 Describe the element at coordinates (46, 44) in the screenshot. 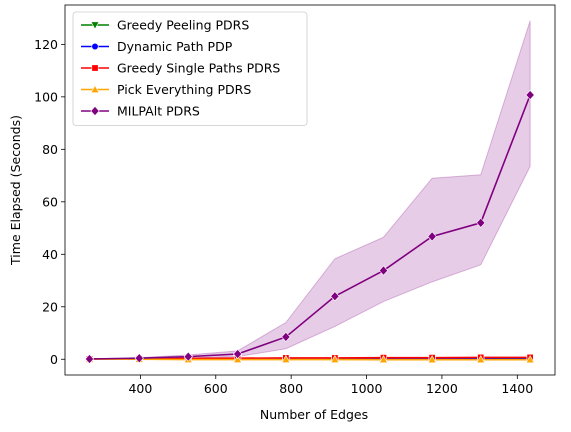

I see `y-tick-label: 120` at that location.